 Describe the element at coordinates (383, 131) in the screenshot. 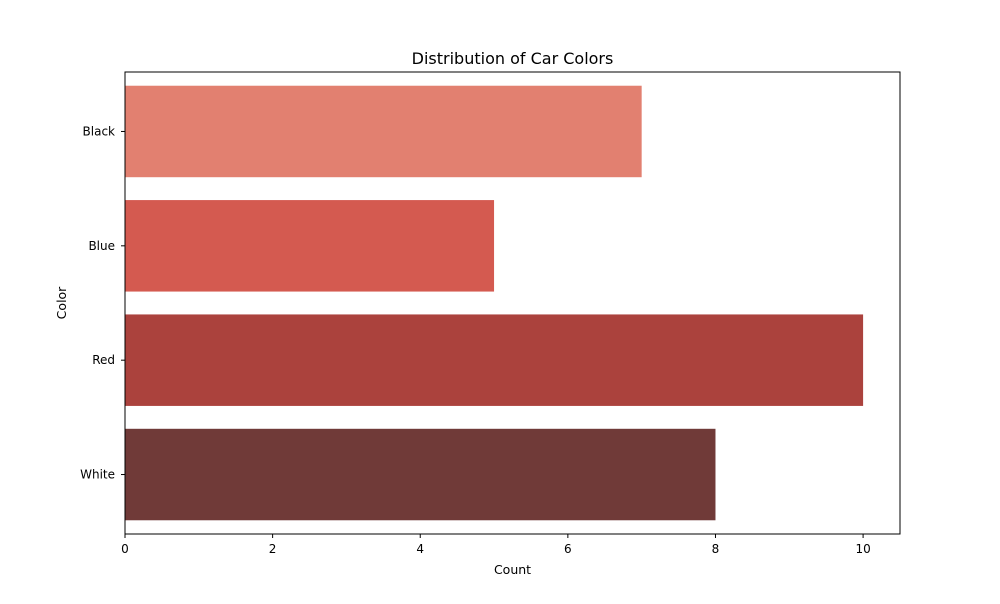

I see `bar-black` at that location.